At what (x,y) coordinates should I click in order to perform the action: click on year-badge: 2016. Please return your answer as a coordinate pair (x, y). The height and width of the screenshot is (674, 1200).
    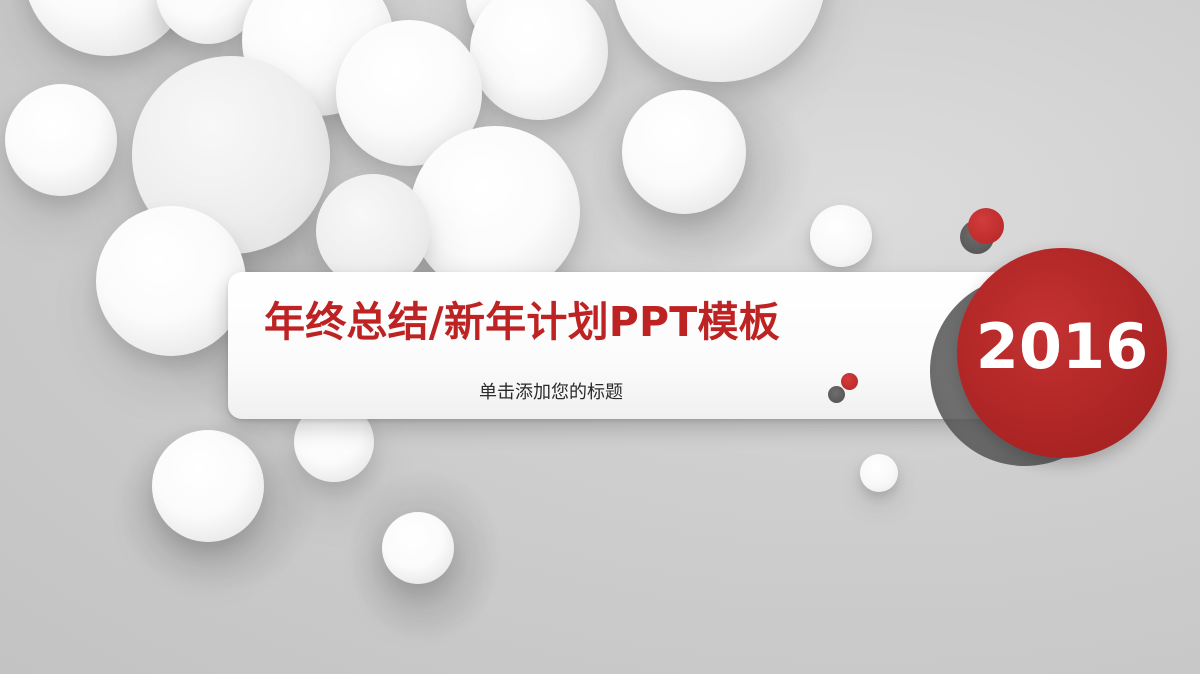
    Looking at the image, I should click on (1062, 353).